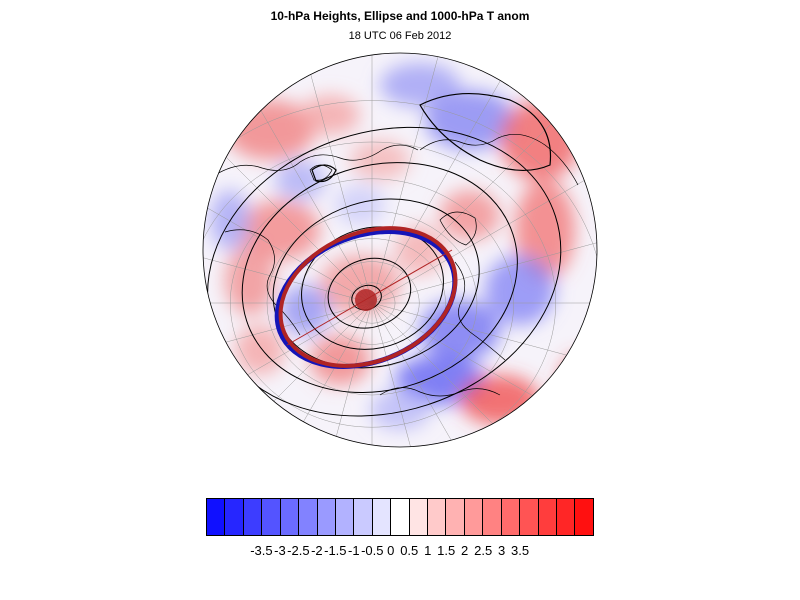 The image size is (800, 600). Describe the element at coordinates (280, 550) in the screenshot. I see `colorbar-tick-label: -3` at that location.